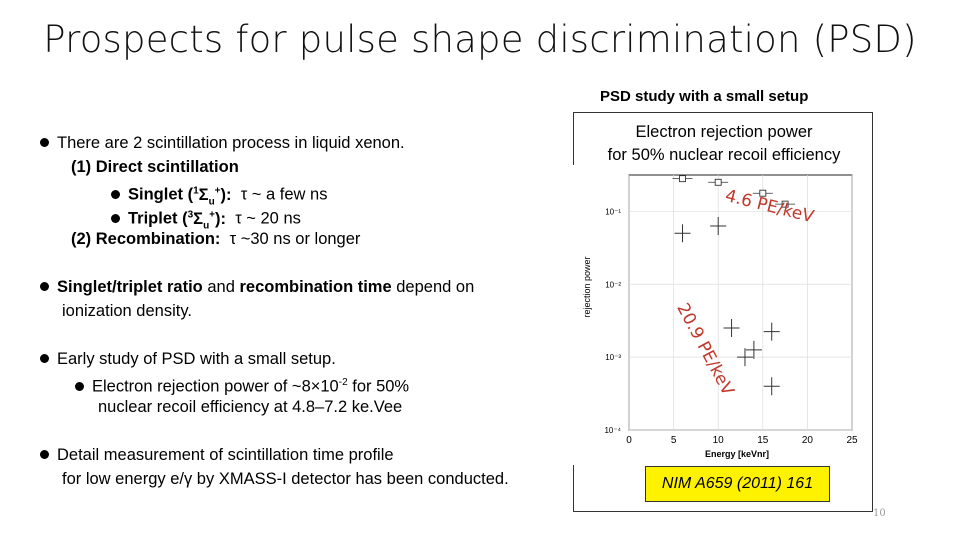 The image size is (960, 540). What do you see at coordinates (268, 218) in the screenshot?
I see `triplet-tau: τ ~ 20 ns` at bounding box center [268, 218].